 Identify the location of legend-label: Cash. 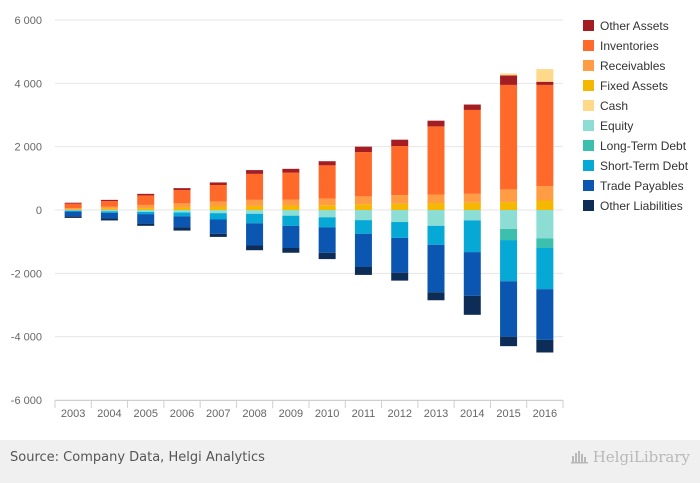
(614, 106).